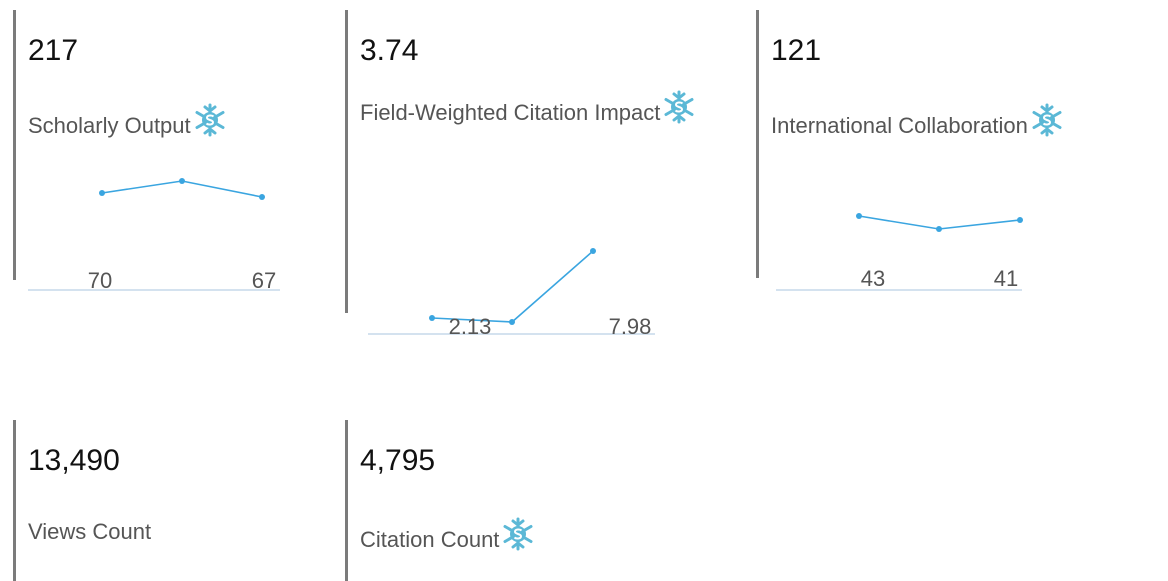 The height and width of the screenshot is (581, 1168). What do you see at coordinates (398, 460) in the screenshot?
I see `metric-value: 4,795` at bounding box center [398, 460].